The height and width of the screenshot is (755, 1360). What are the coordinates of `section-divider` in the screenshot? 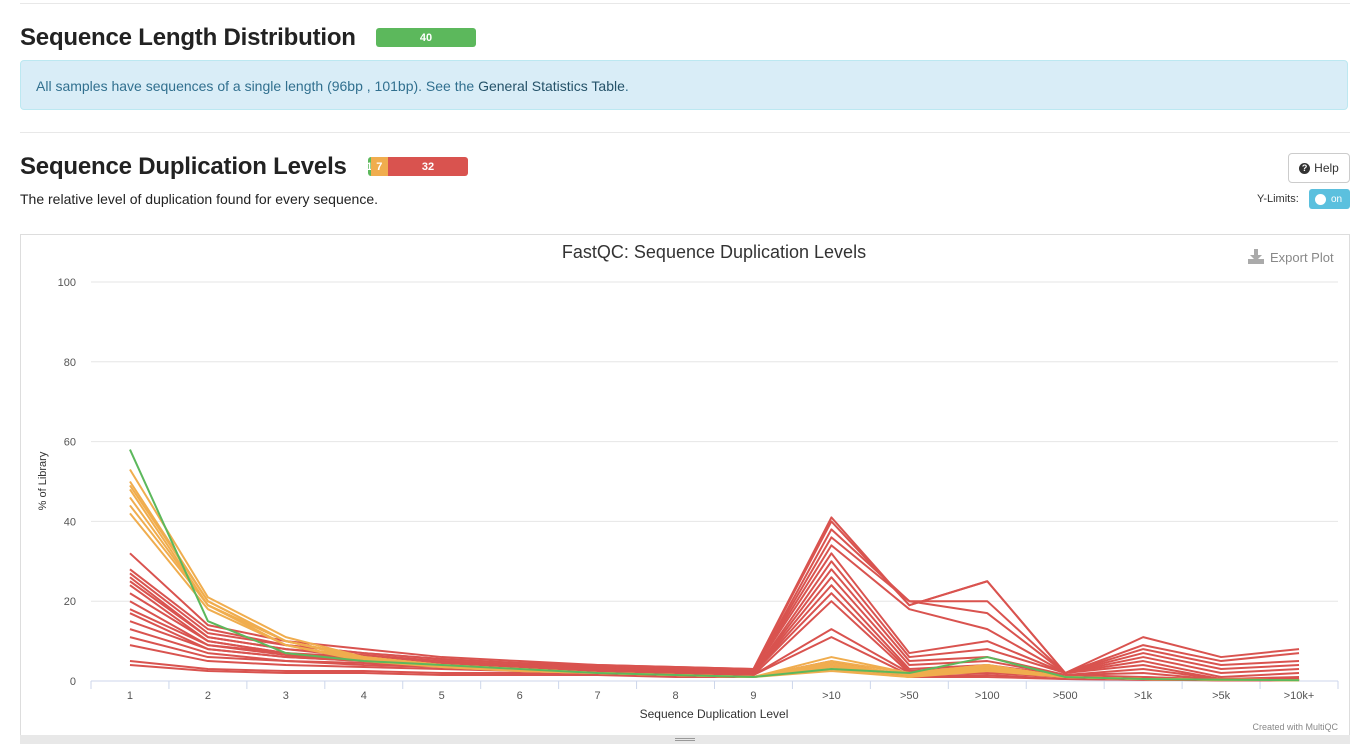 It's located at (685, 132).